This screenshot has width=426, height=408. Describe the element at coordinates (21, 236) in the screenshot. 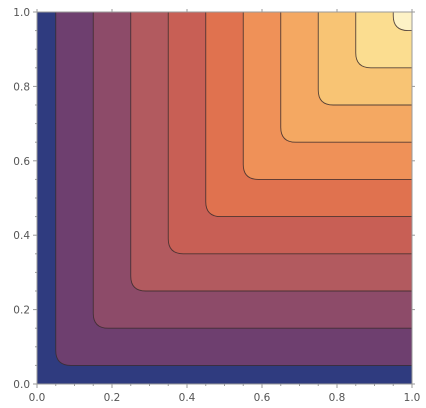

I see `y-tick-label: 0.4` at that location.